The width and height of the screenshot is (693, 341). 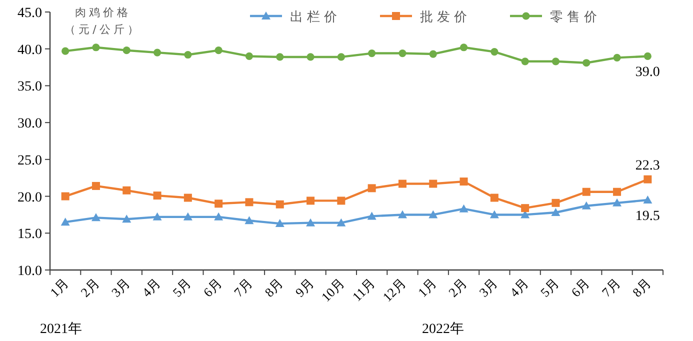 I want to click on x-tick-label: 9月, so click(x=304, y=288).